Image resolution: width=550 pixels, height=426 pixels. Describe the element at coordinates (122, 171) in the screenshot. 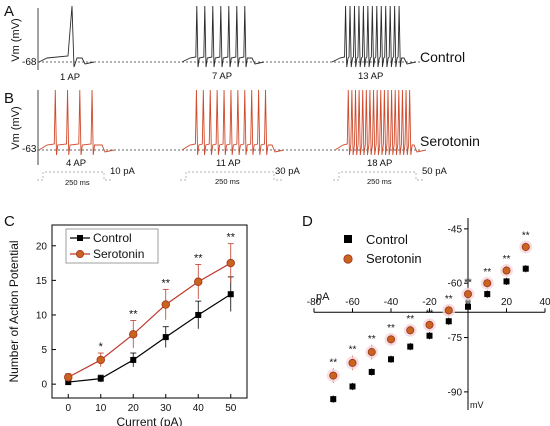

I see `step-current-1: 10 pA` at that location.